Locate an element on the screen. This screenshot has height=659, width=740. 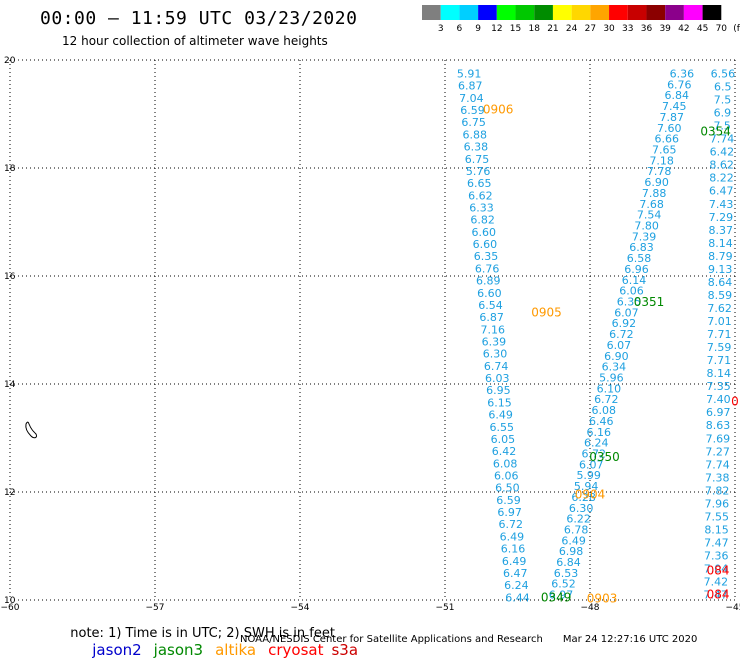
wave-height-value: 7.96 is located at coordinates (717, 503).